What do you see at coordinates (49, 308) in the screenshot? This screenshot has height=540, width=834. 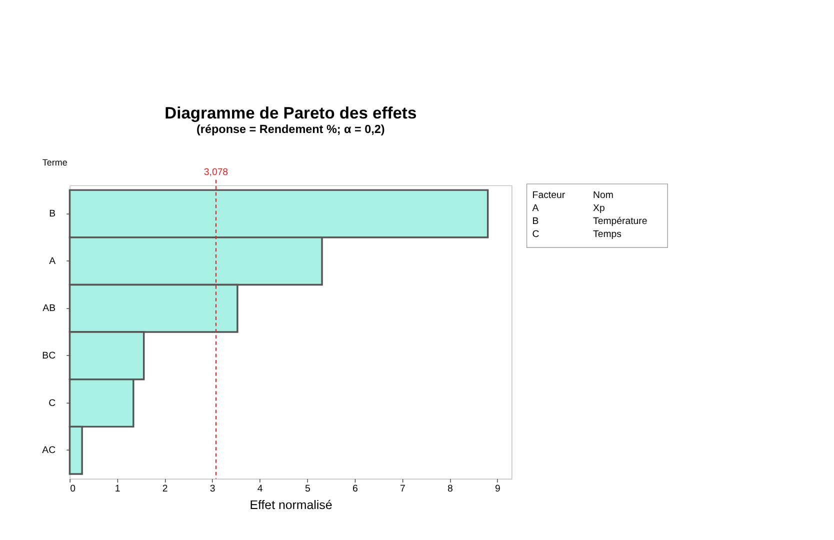 I see `y-tick-label: AB` at bounding box center [49, 308].